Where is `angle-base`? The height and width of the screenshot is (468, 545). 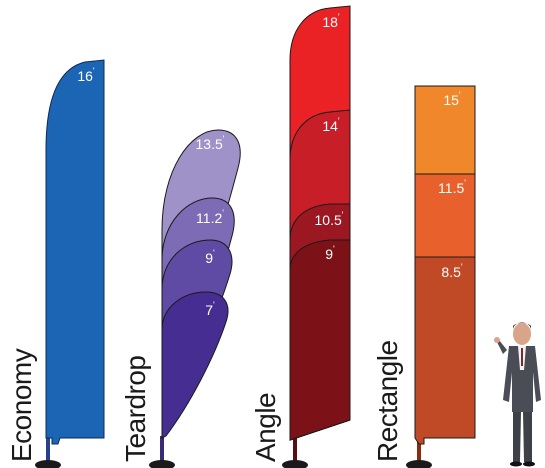 angle-base is located at coordinates (295, 464).